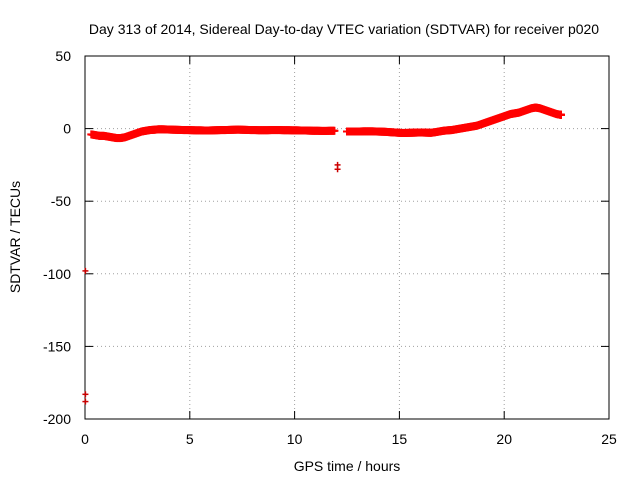  Describe the element at coordinates (63, 56) in the screenshot. I see `y-tick-label: 50` at that location.